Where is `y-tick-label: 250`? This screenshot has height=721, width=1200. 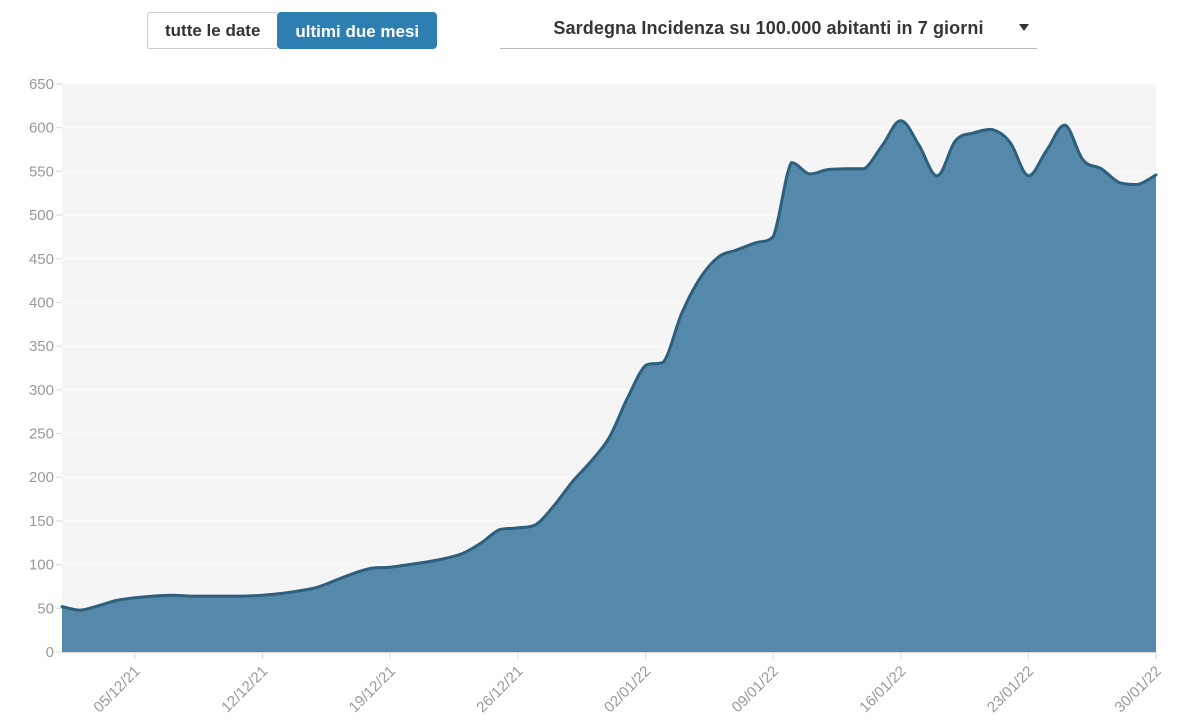 y-tick-label: 250 is located at coordinates (41, 434).